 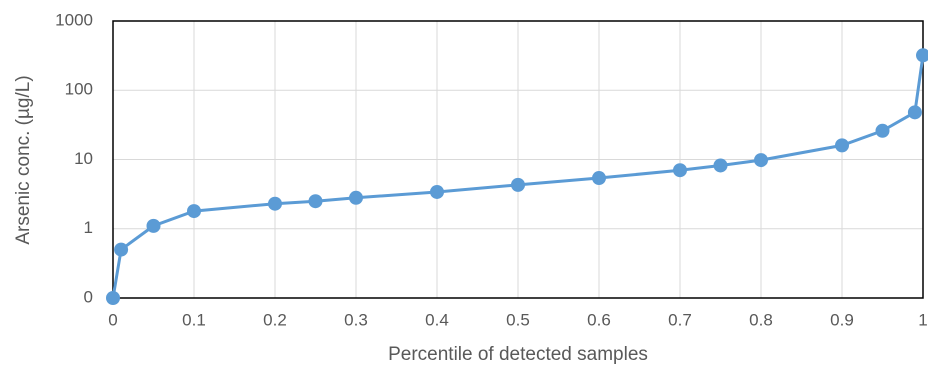 I want to click on y-tick-label: 1, so click(x=88, y=227).